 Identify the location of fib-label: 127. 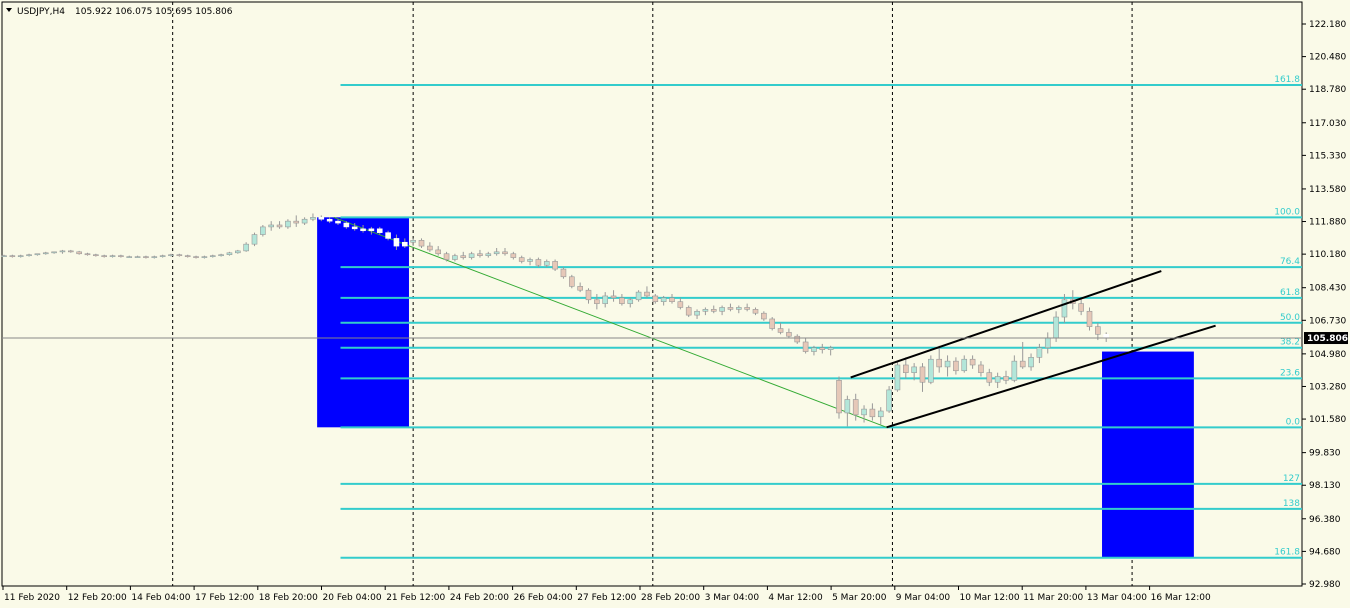
(1291, 479).